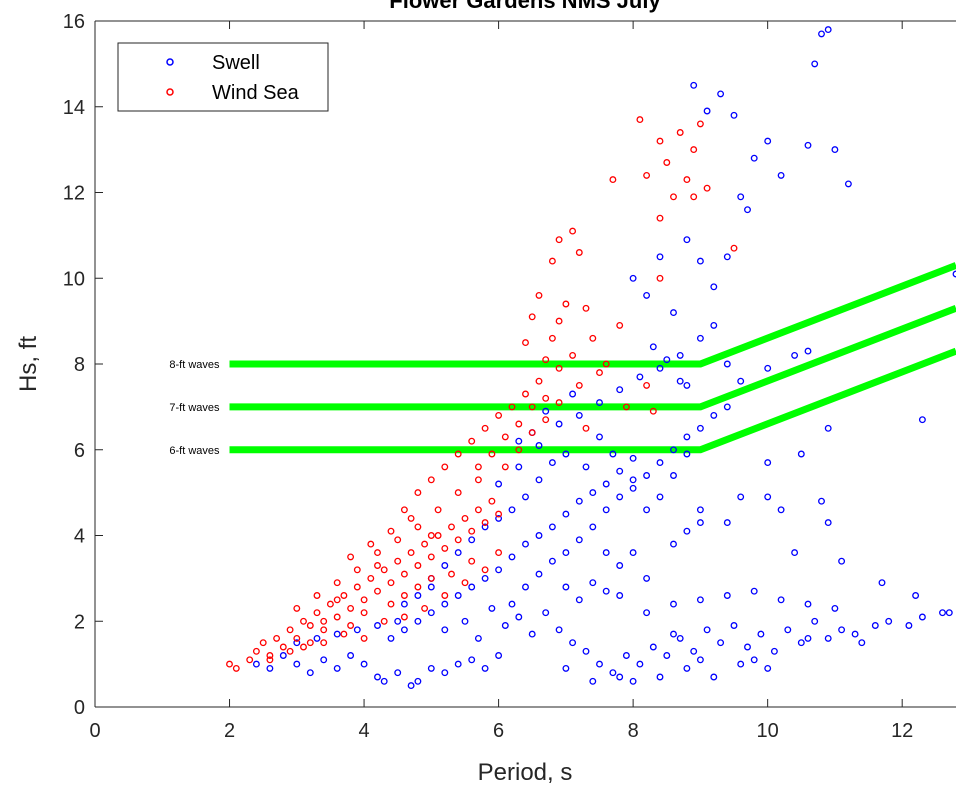  What do you see at coordinates (74, 22) in the screenshot?
I see `y-tick-label-8: 16` at bounding box center [74, 22].